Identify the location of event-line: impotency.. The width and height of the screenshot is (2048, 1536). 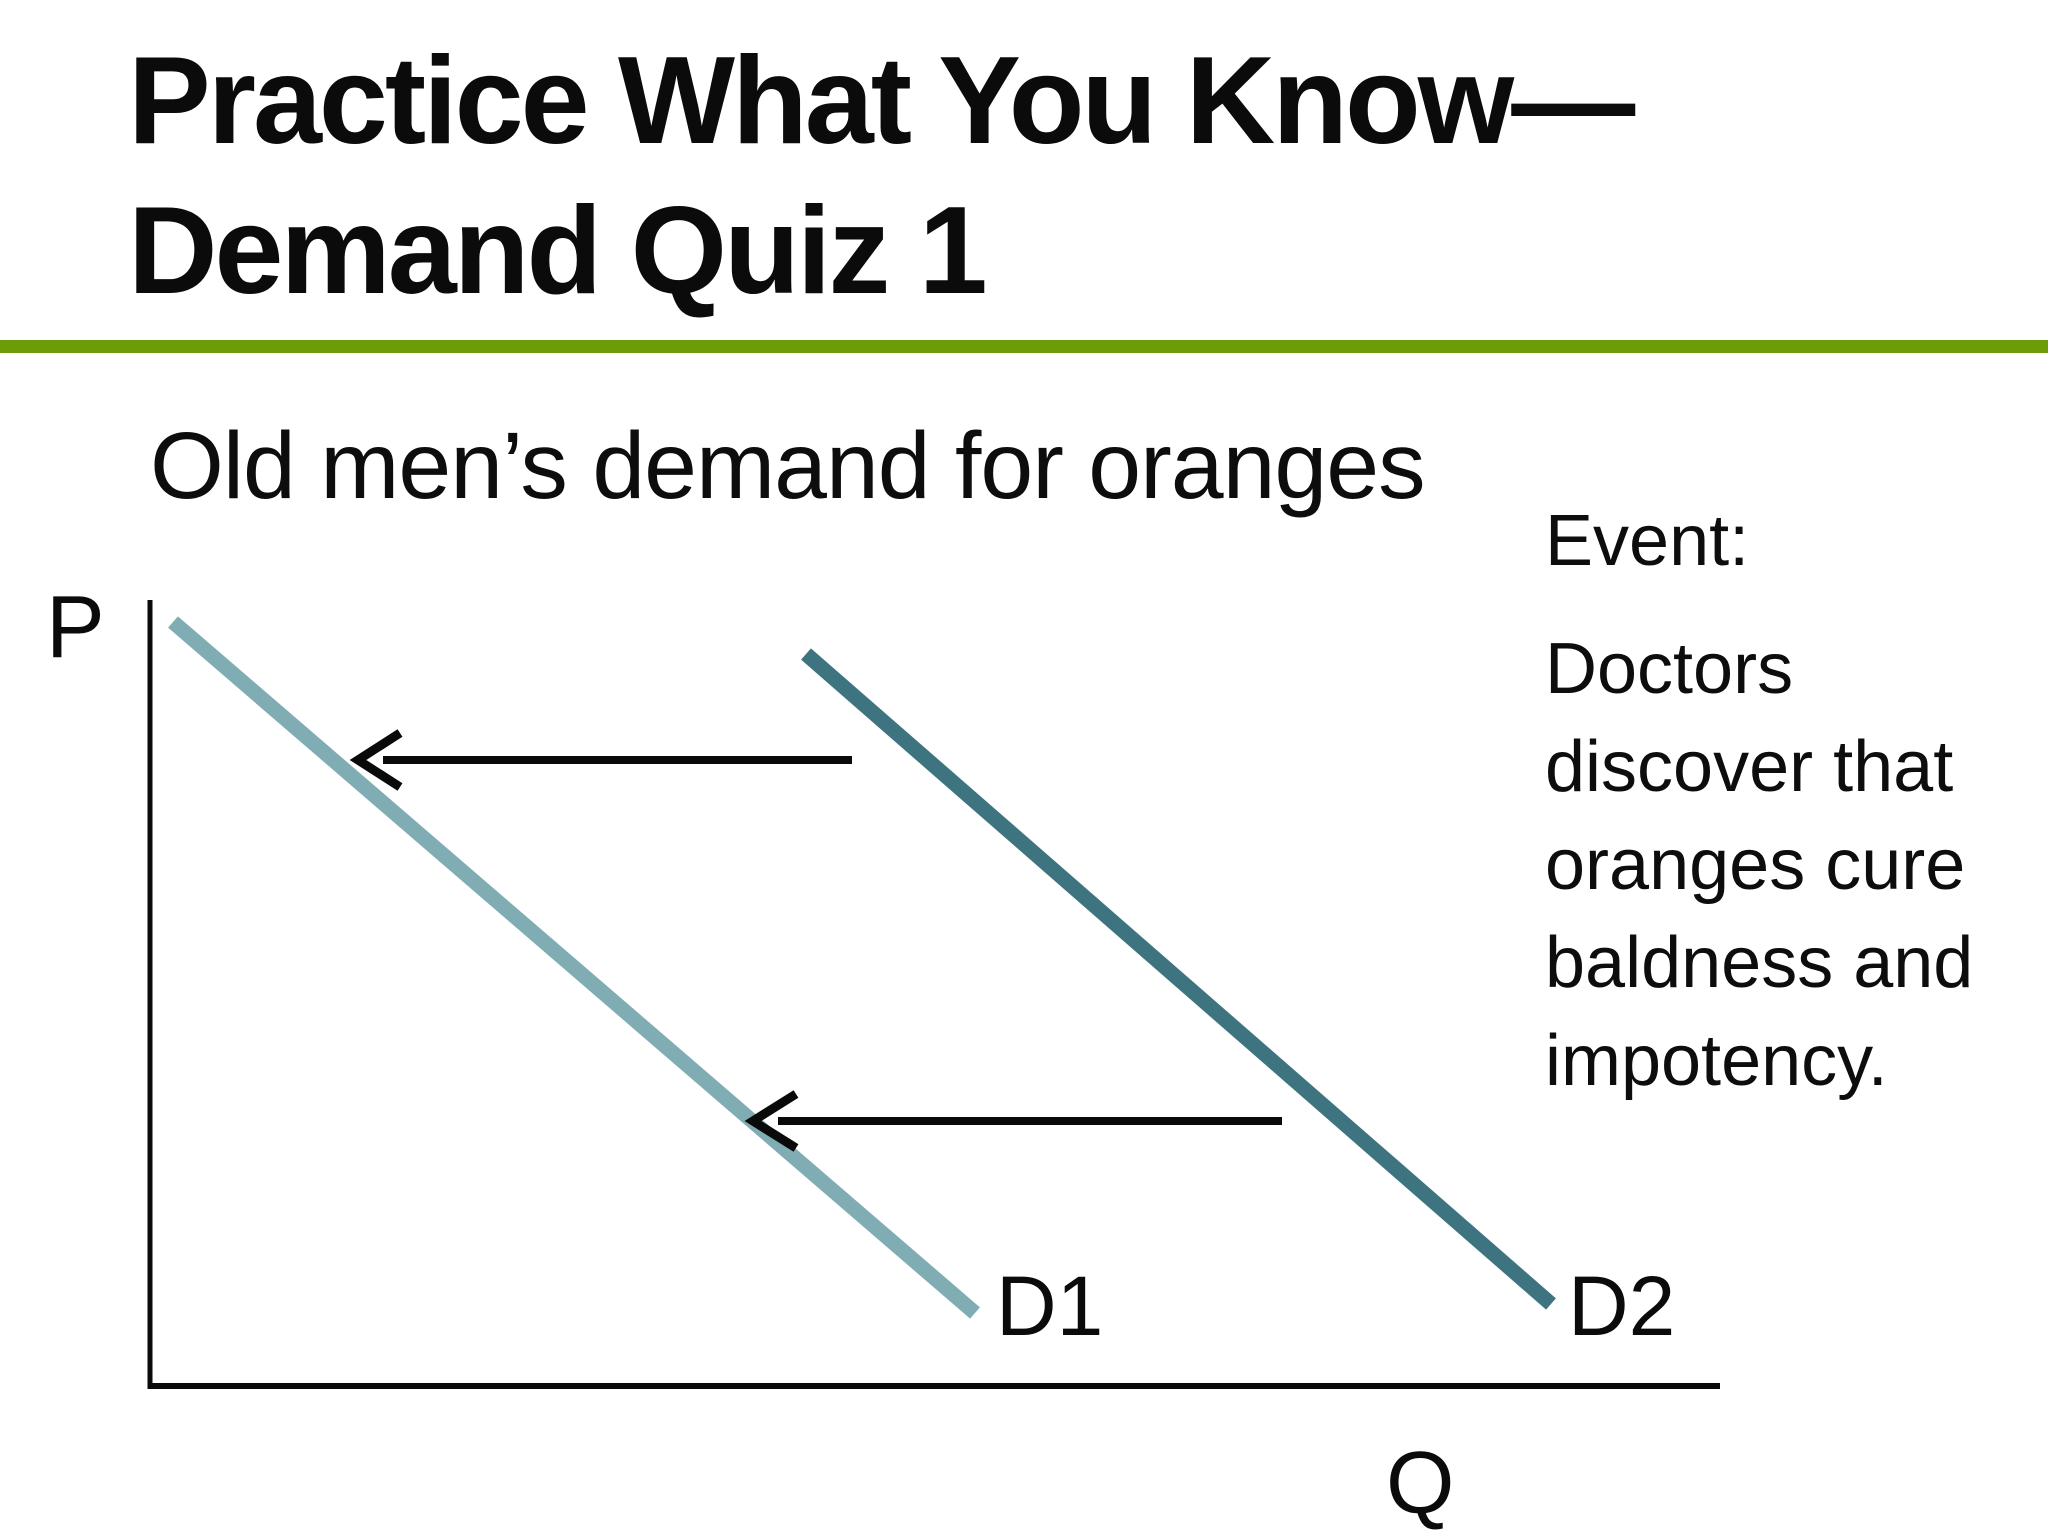
(1716, 1061).